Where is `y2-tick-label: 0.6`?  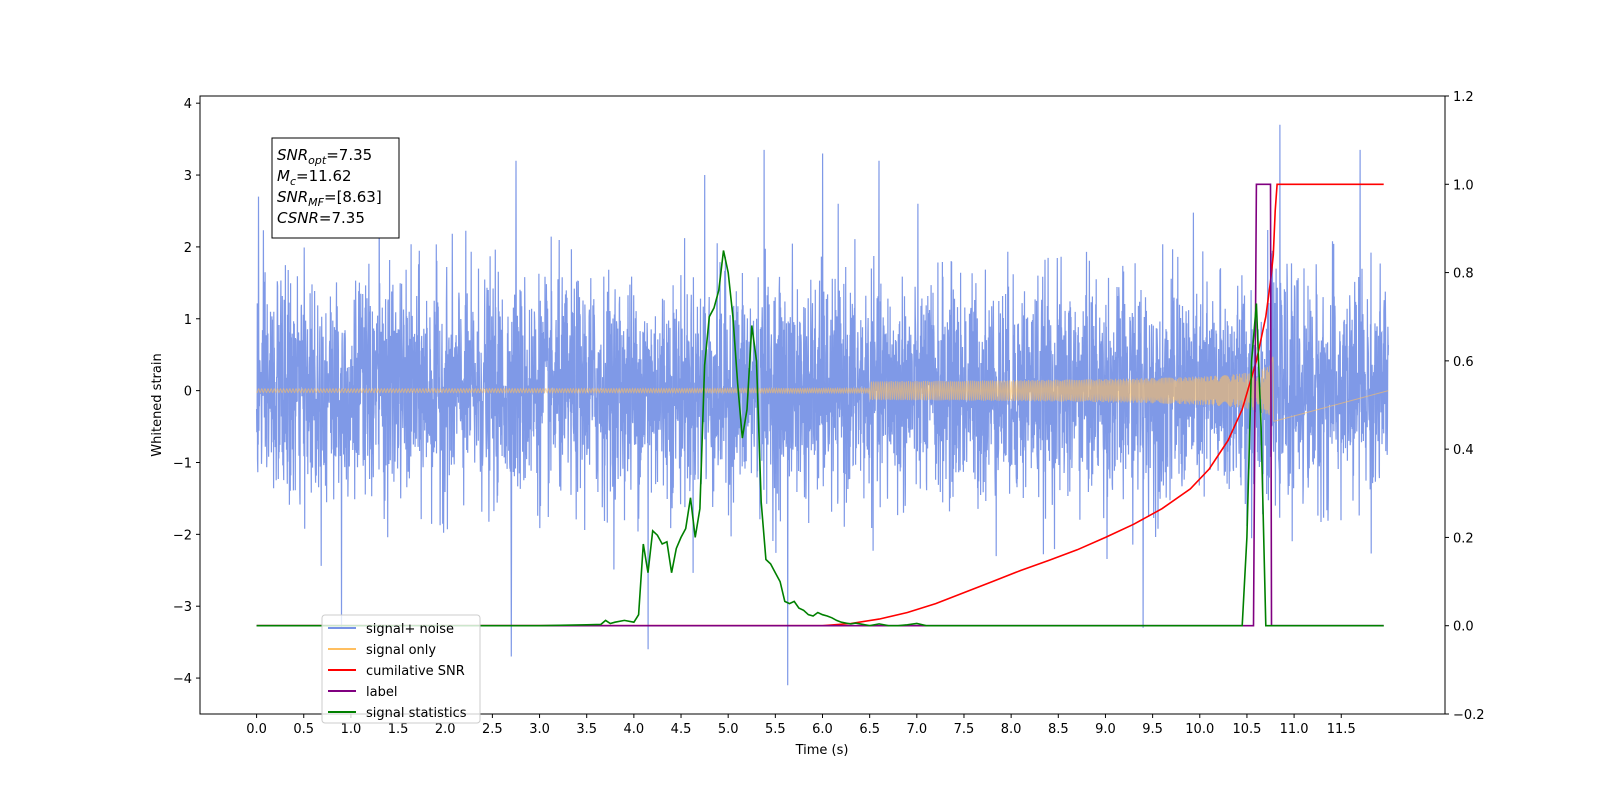
y2-tick-label: 0.6 is located at coordinates (1463, 362).